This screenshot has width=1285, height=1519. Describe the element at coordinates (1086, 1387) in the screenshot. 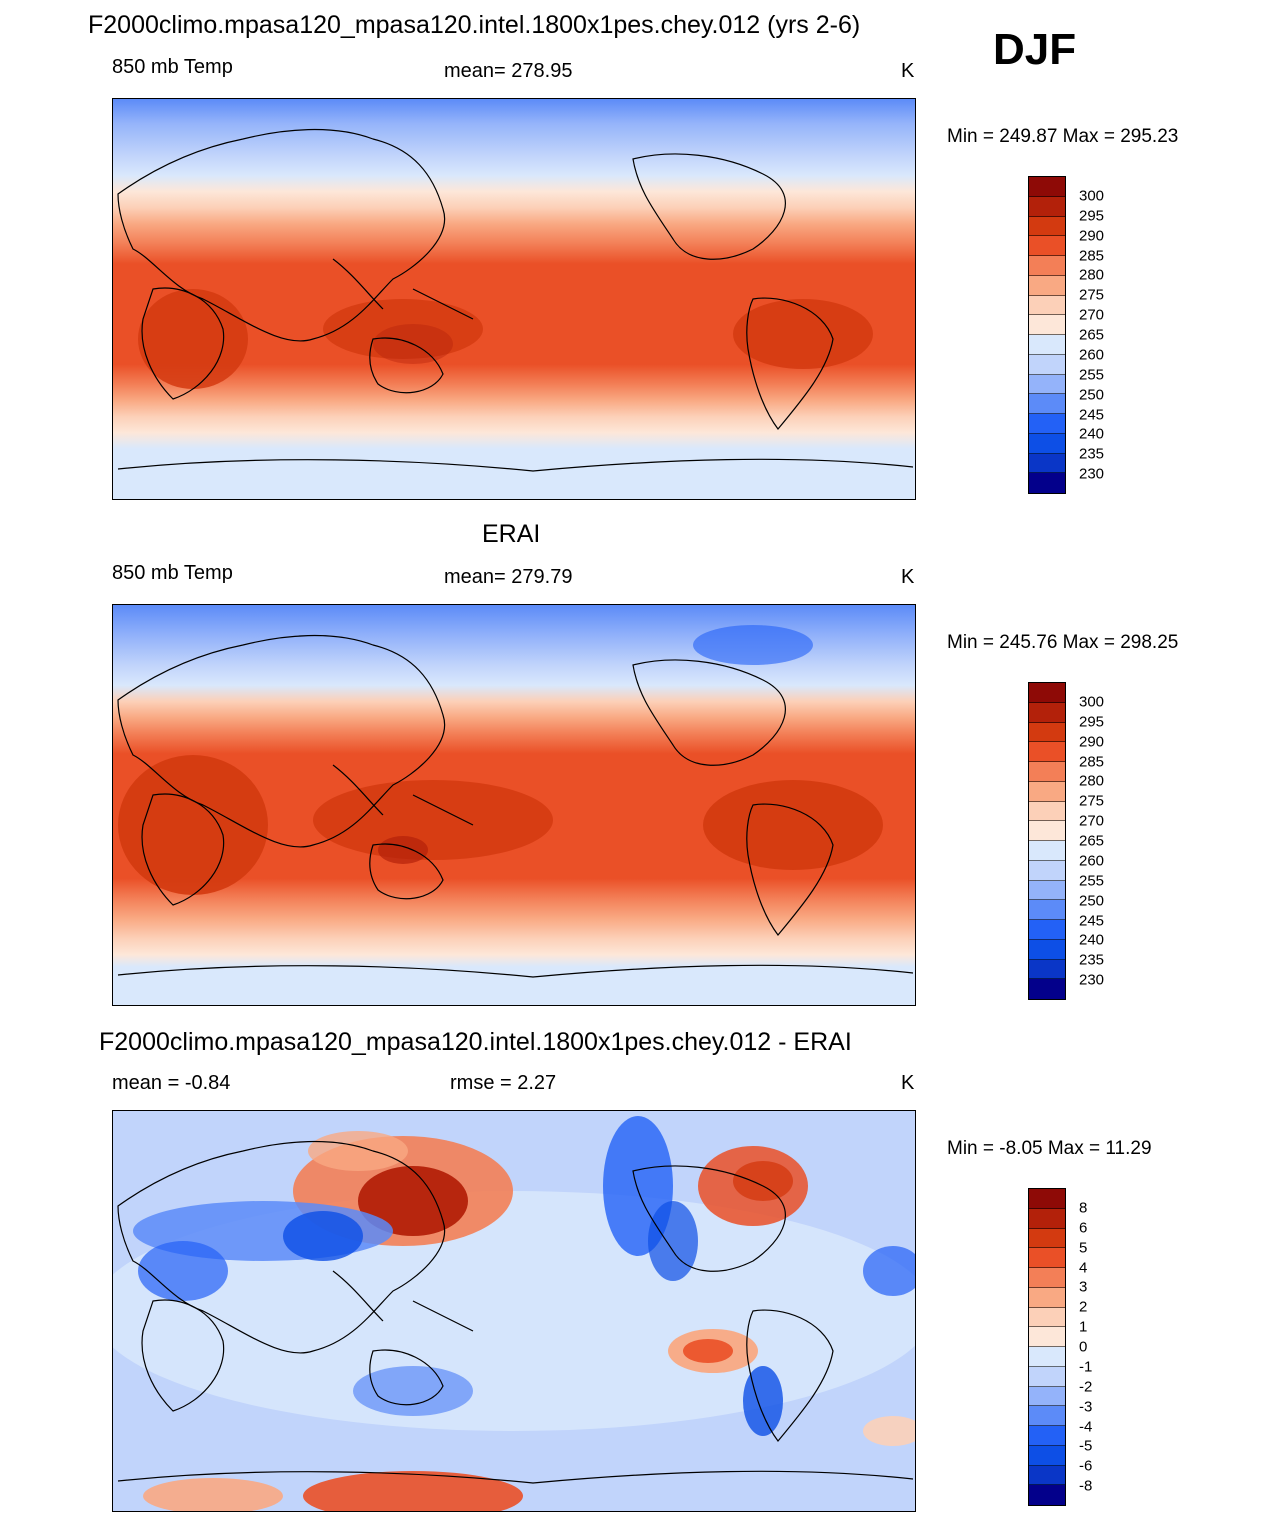

I see `panel3-colorbar-tick: -2` at that location.